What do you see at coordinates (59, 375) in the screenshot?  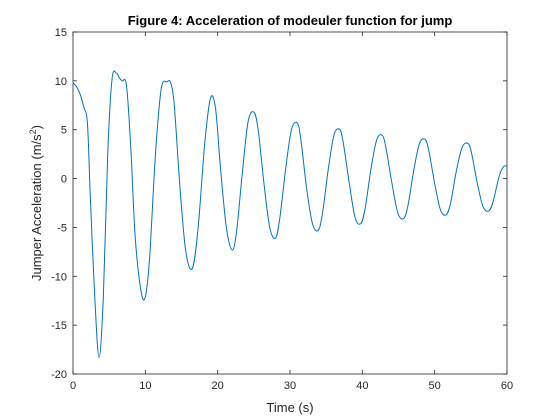 I see `y-tick-label: -20` at bounding box center [59, 375].